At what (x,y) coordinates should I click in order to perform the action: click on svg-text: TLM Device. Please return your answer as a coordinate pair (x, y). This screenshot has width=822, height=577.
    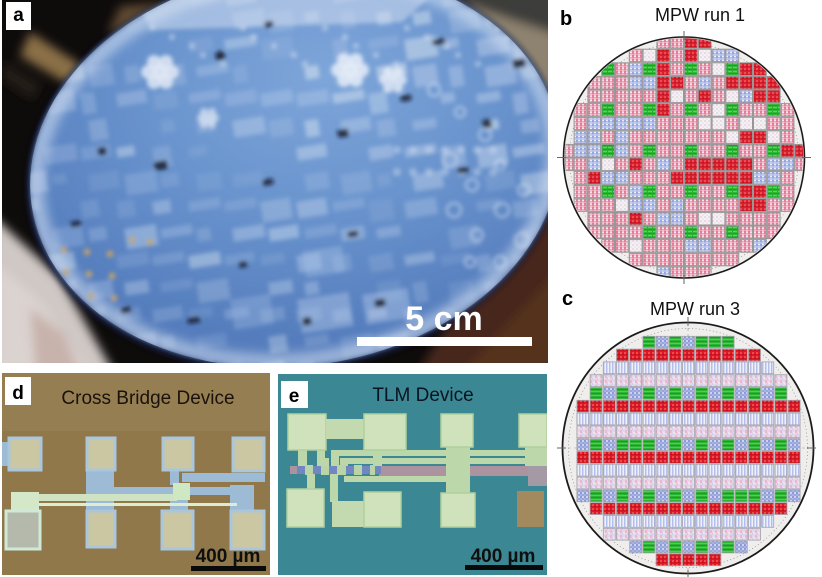
    Looking at the image, I should click on (422, 395).